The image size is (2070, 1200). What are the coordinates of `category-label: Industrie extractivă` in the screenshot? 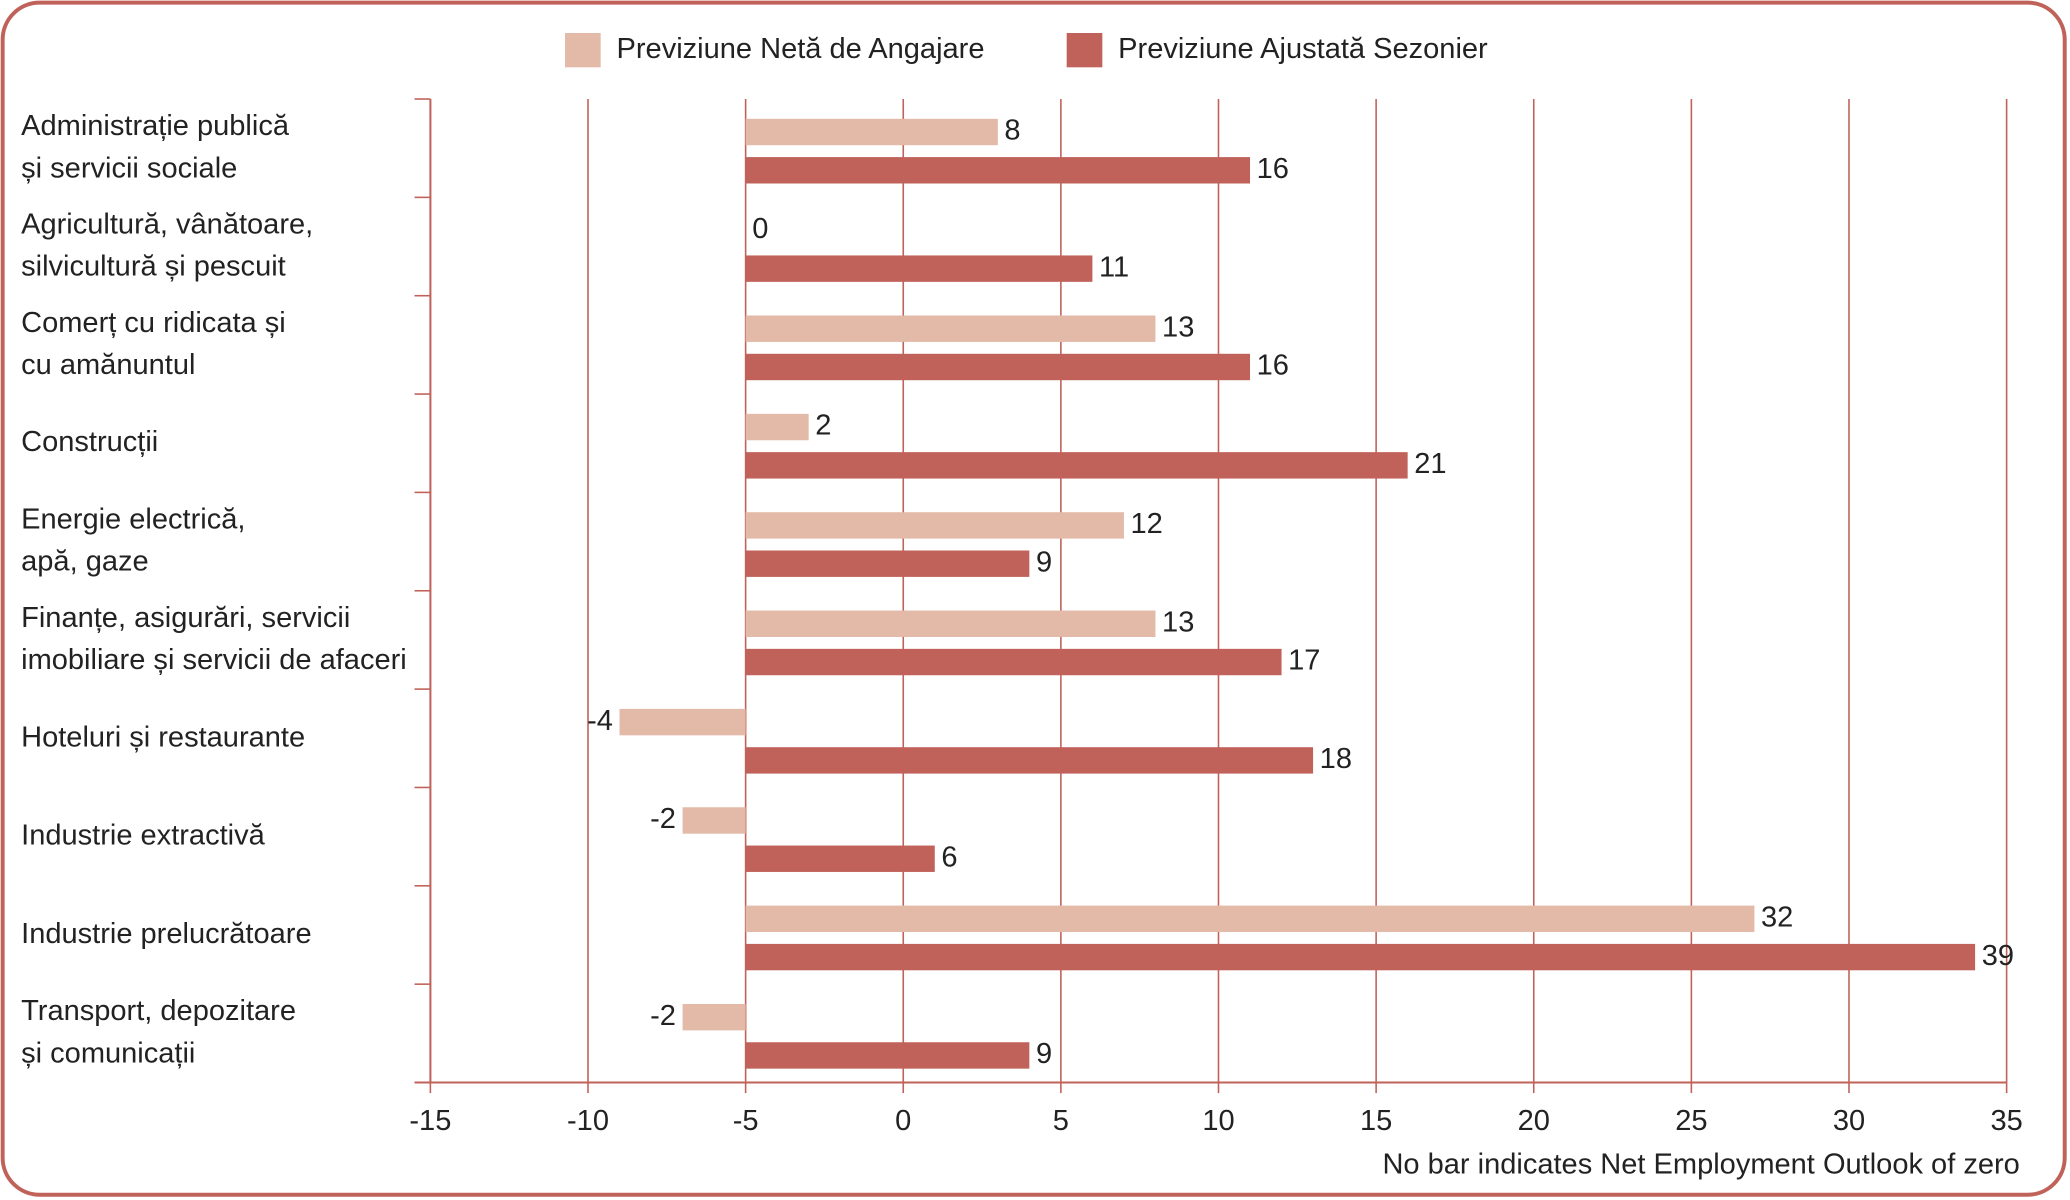 It's located at (143, 835).